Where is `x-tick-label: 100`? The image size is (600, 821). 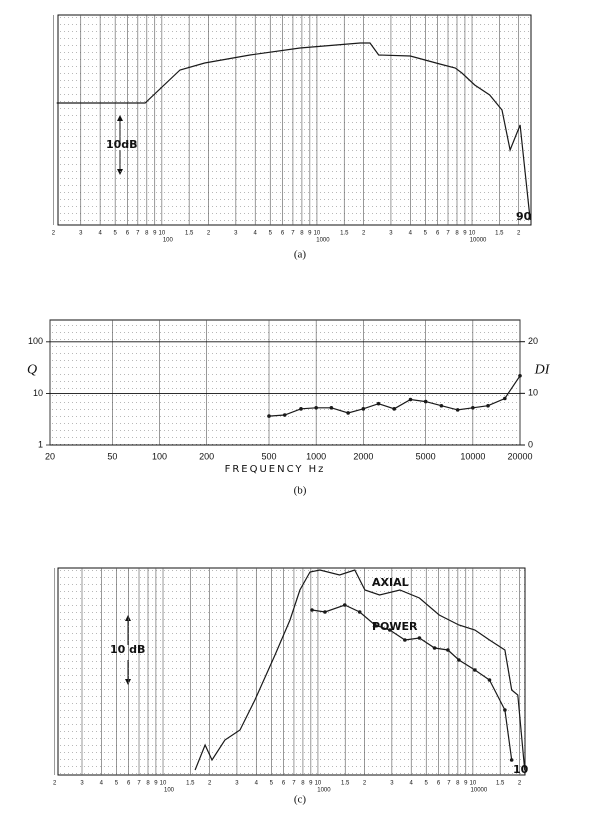 x-tick-label: 100 is located at coordinates (159, 456).